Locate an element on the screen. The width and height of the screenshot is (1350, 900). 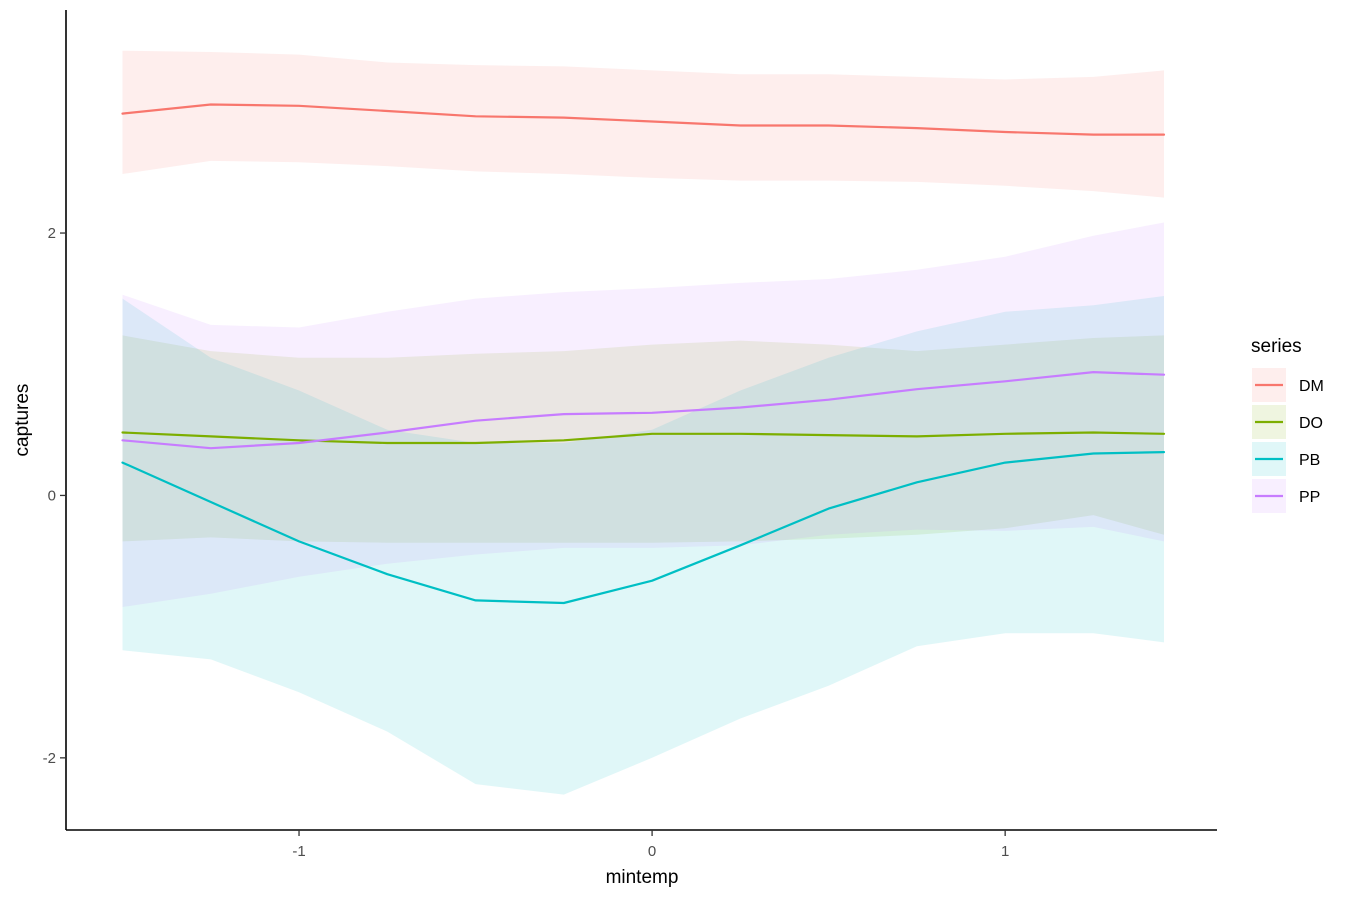
y-tick-label: 0 is located at coordinates (52, 495).